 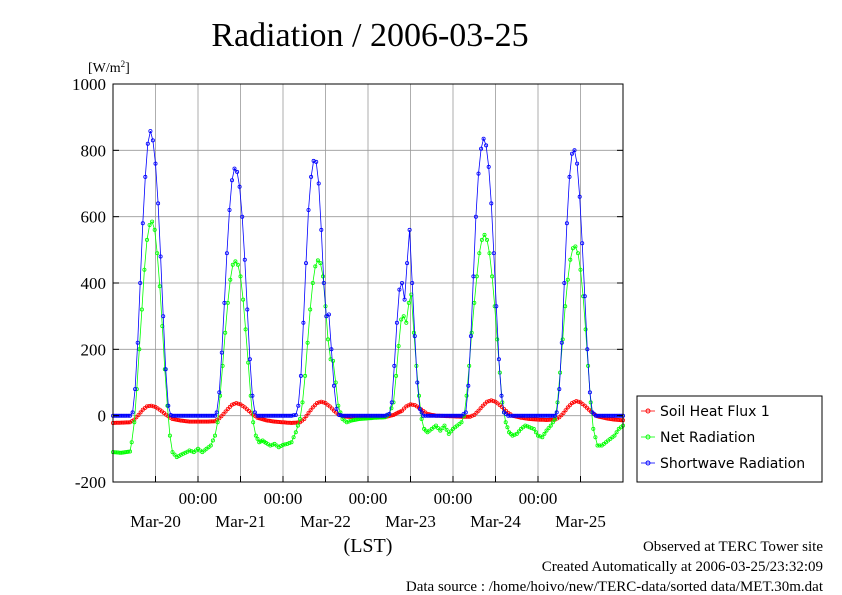 I want to click on x-date-label: Mar-24, so click(x=495, y=521).